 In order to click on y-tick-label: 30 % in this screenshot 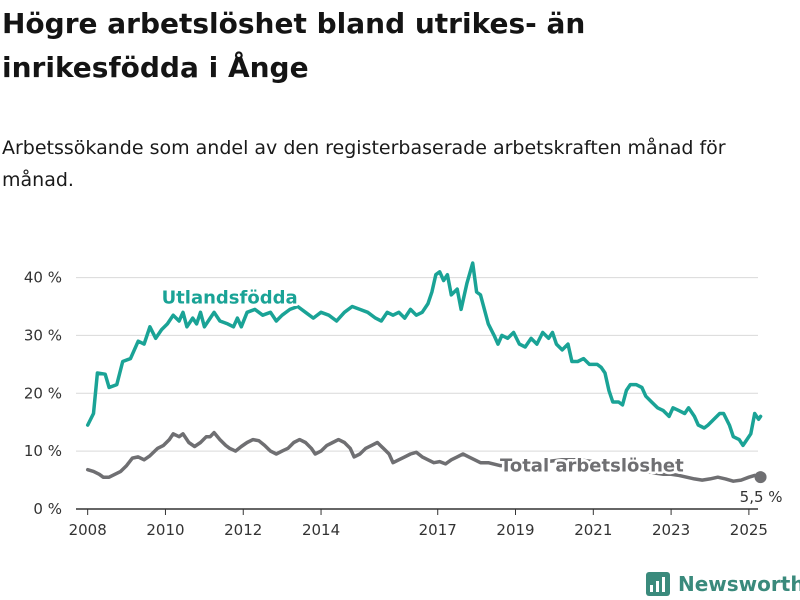, I will do `click(43, 335)`.